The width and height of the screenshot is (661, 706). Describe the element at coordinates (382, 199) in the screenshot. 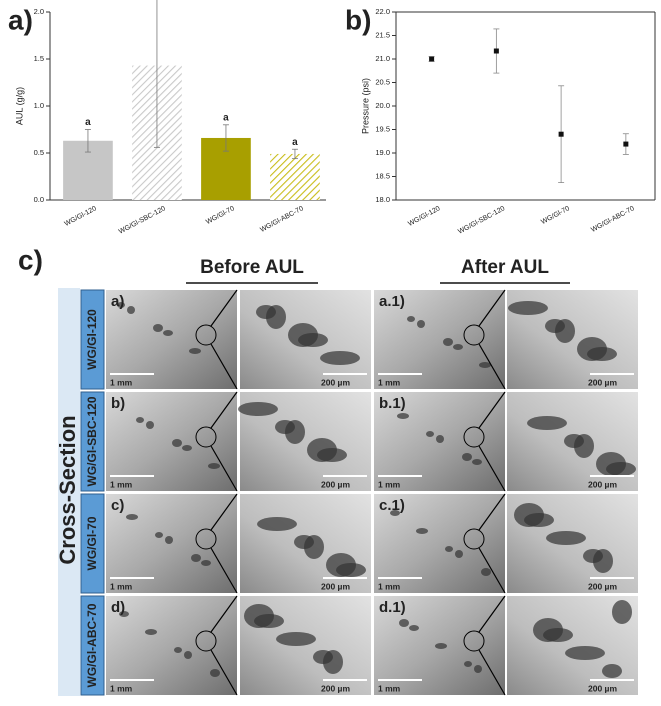

I see `y-tick-label: 18.0` at that location.